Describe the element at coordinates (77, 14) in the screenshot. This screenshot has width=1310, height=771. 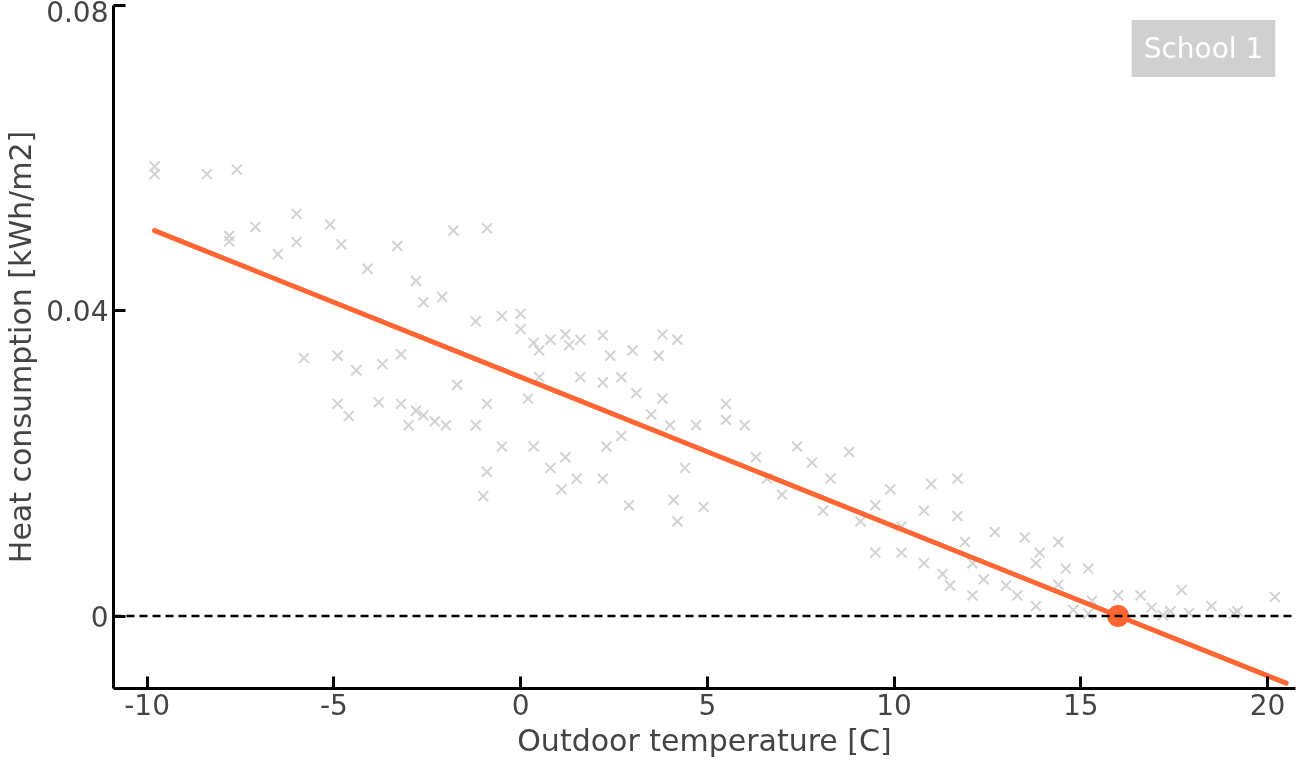
I see `y-tick-label: 0.08` at that location.